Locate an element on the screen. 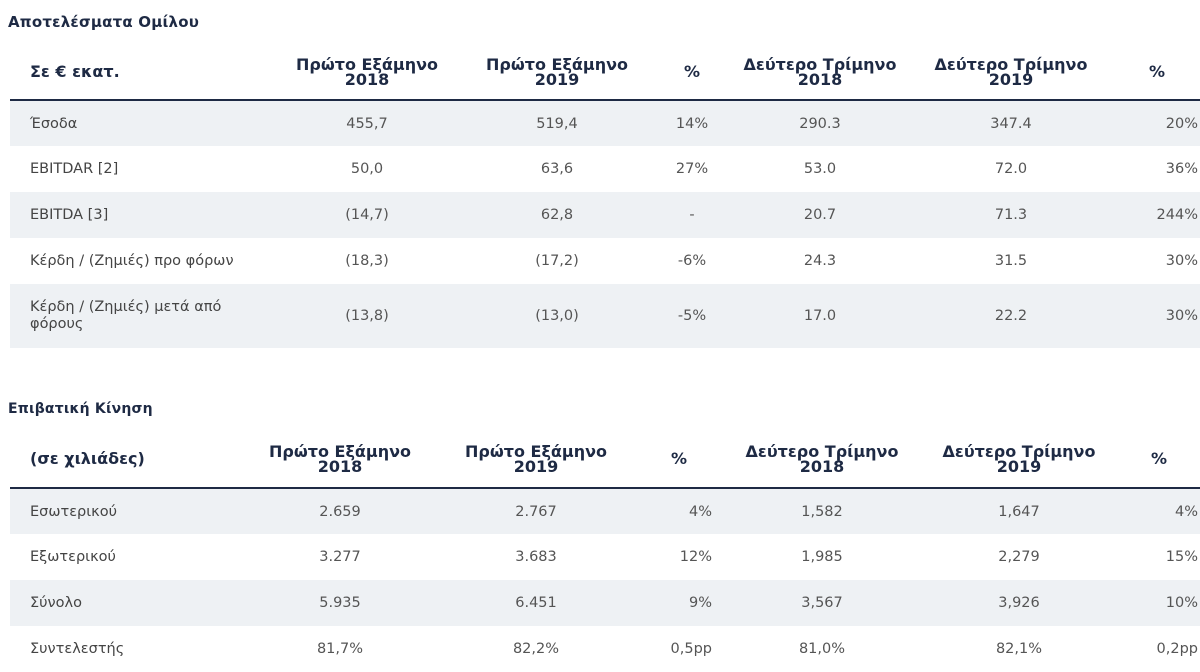 Image resolution: width=1200 pixels, height=672 pixels. cell-value: 1,647 is located at coordinates (1019, 511).